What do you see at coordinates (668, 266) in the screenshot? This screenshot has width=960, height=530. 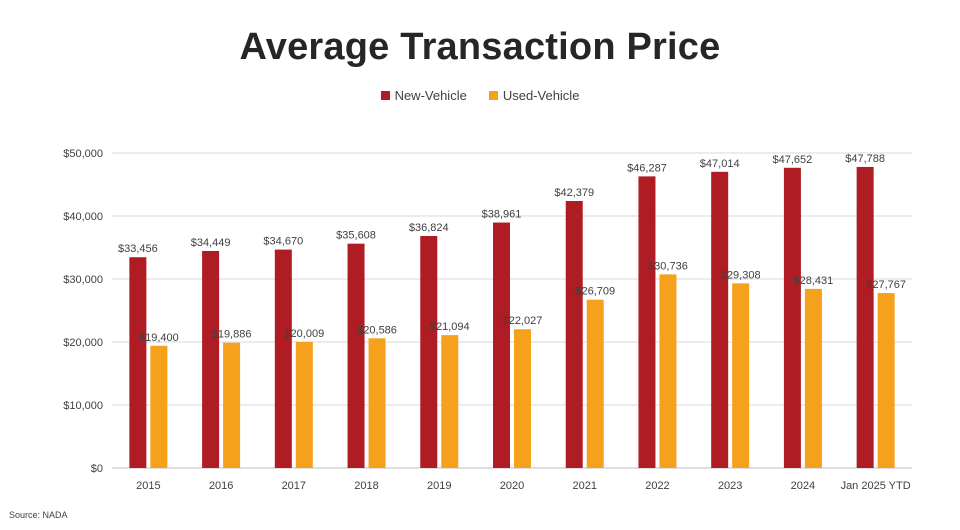 I see `data-label-used-vehicle: $30,736` at bounding box center [668, 266].